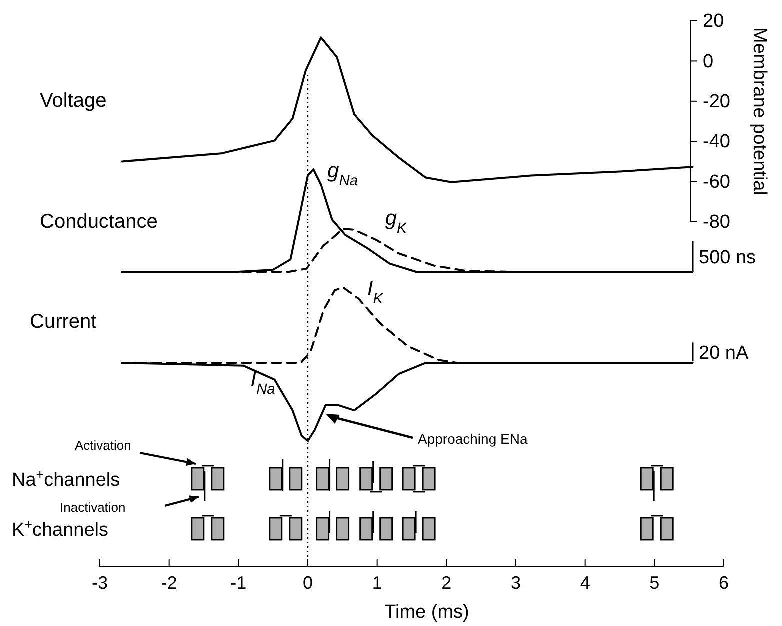  What do you see at coordinates (343, 175) in the screenshot?
I see `series-label: g$_{Na}$` at bounding box center [343, 175].